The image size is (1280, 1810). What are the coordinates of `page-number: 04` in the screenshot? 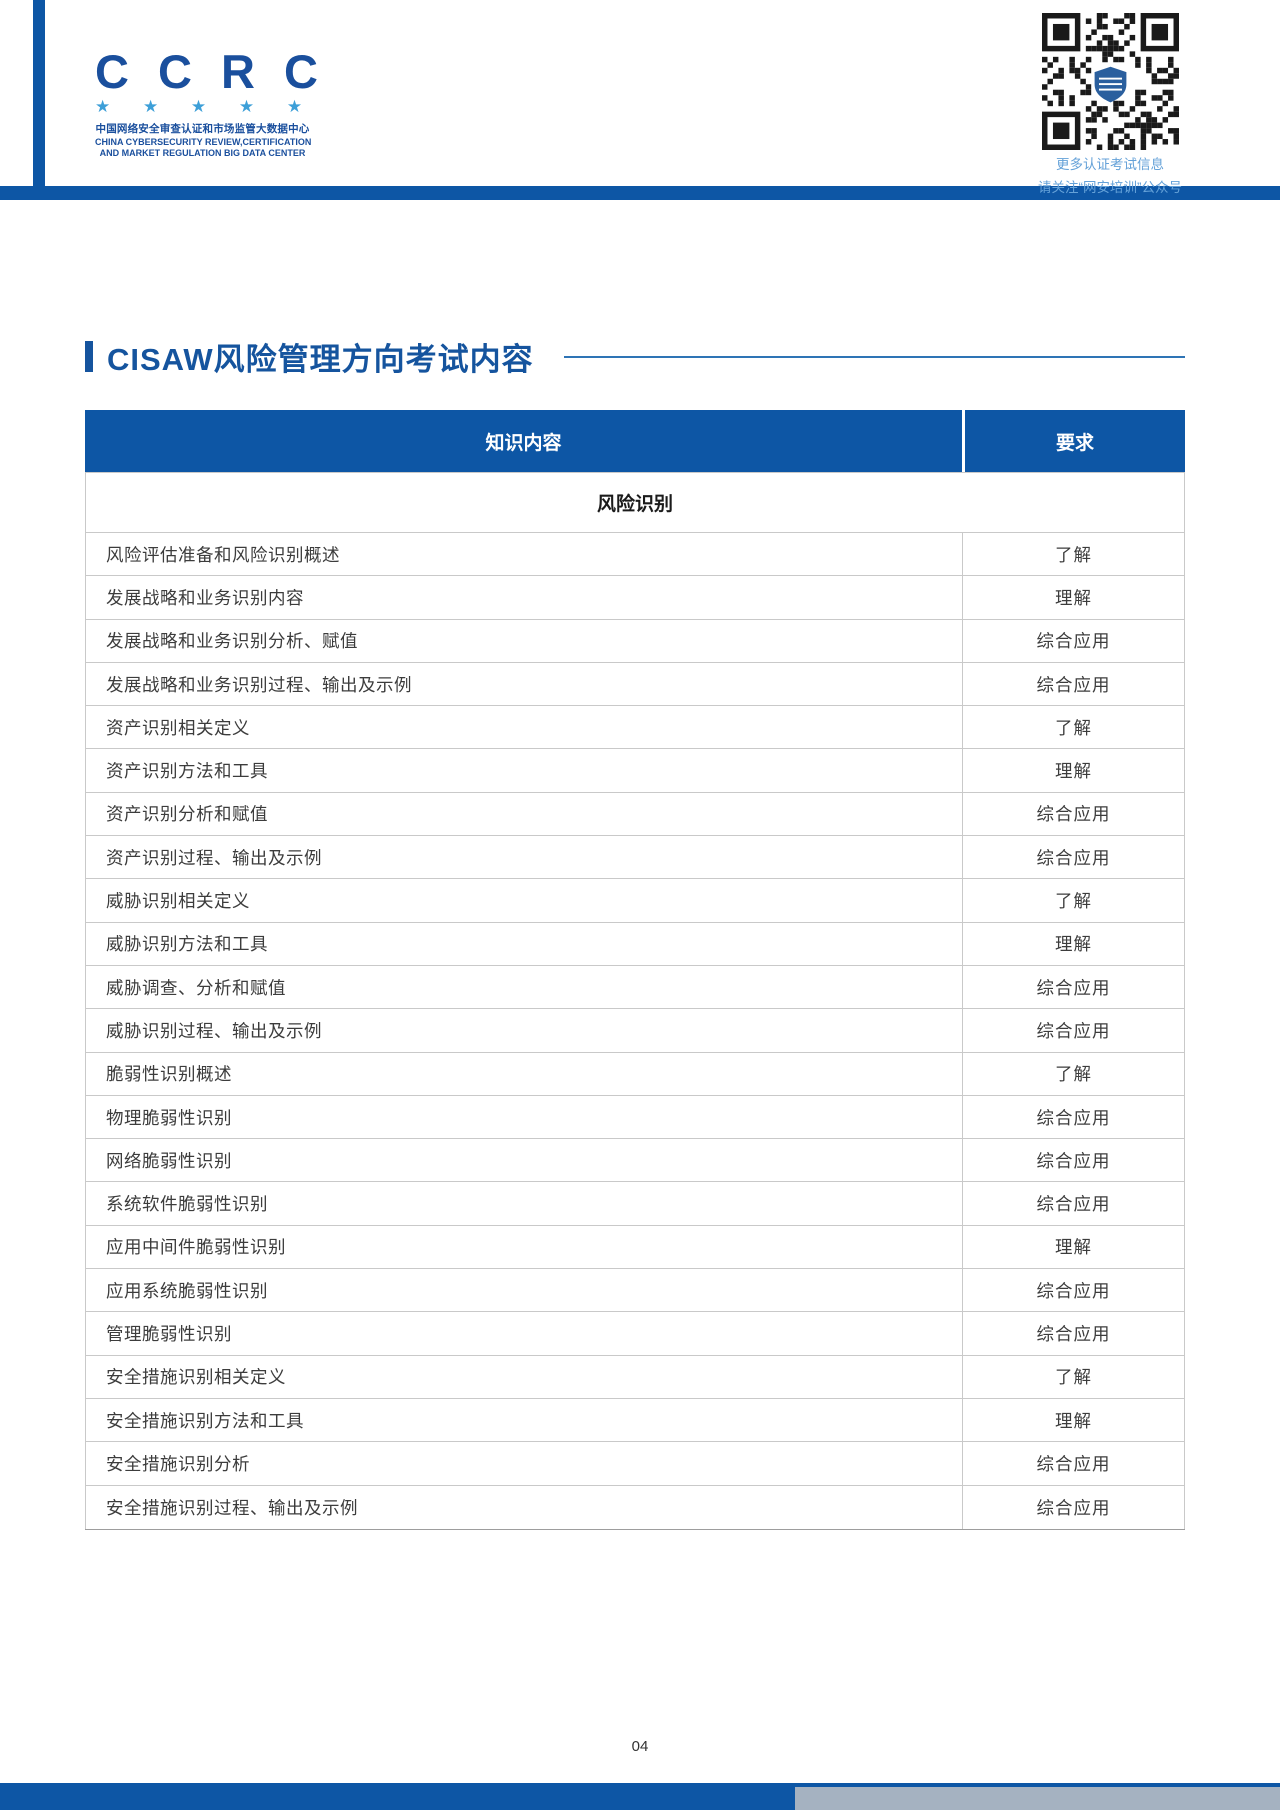 It's located at (640, 1746).